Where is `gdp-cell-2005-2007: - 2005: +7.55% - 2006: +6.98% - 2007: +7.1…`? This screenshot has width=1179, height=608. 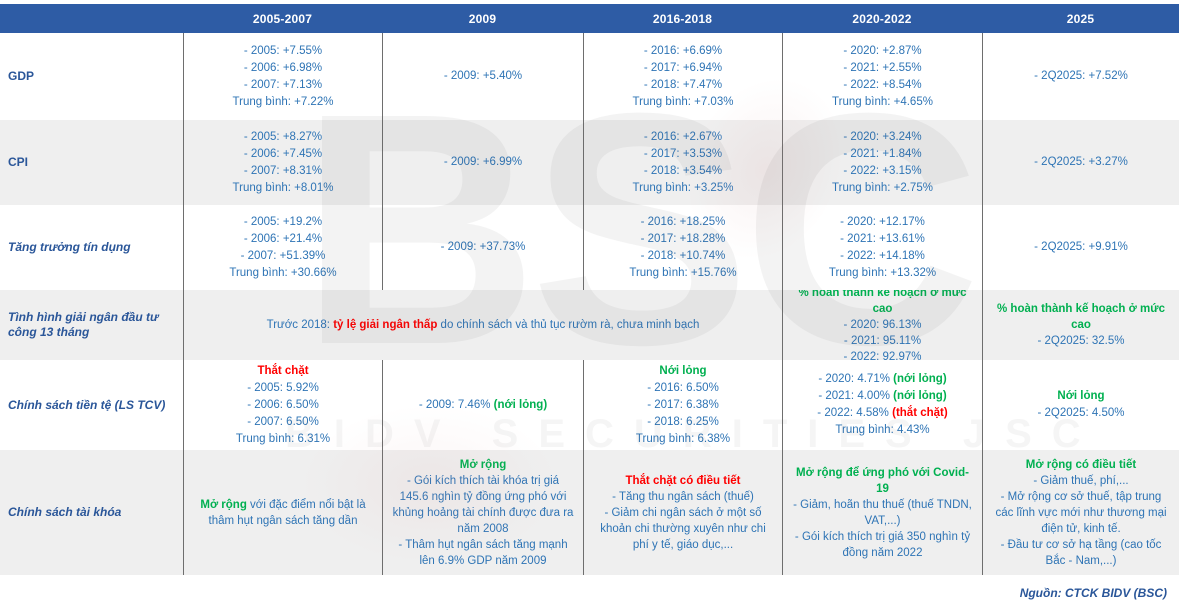
gdp-cell-2005-2007: - 2005: +7.55% - 2006: +6.98% - 2007: +7.1… is located at coordinates (282, 76).